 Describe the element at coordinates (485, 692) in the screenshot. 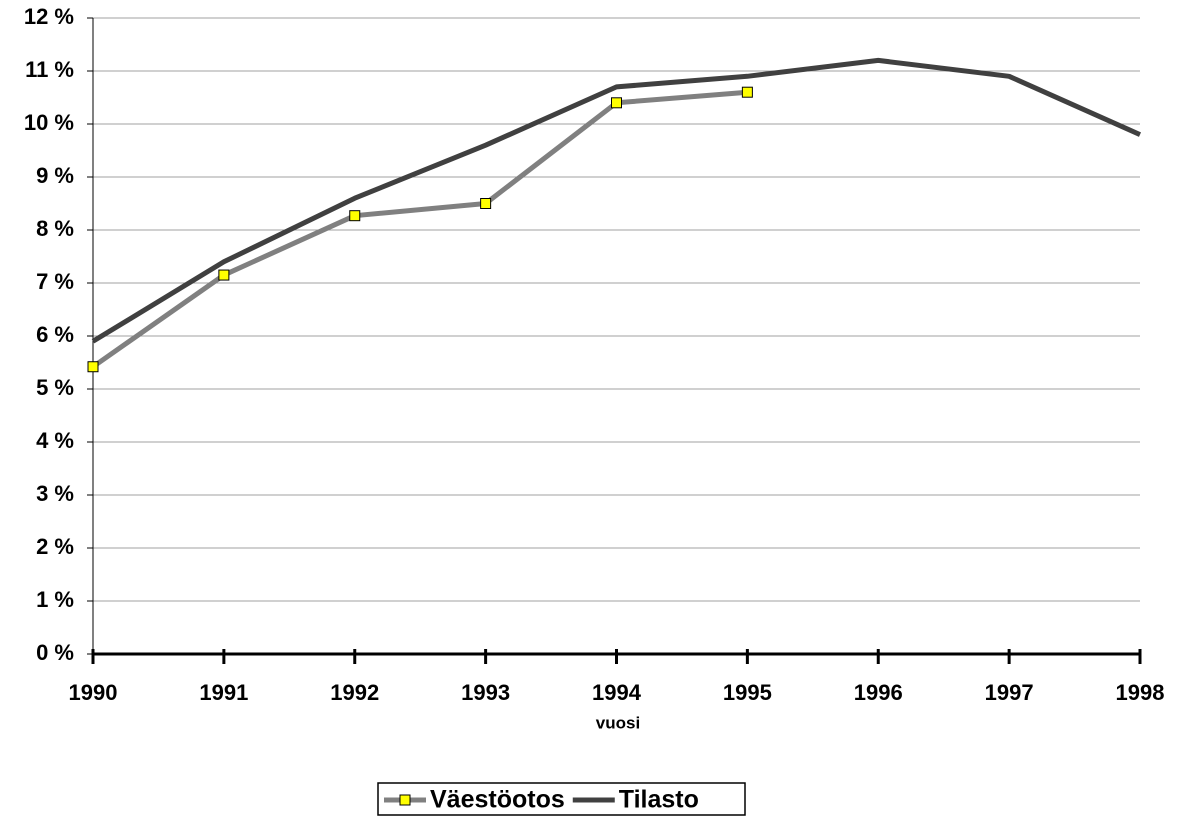

I see `x-tick-label: 1993` at that location.